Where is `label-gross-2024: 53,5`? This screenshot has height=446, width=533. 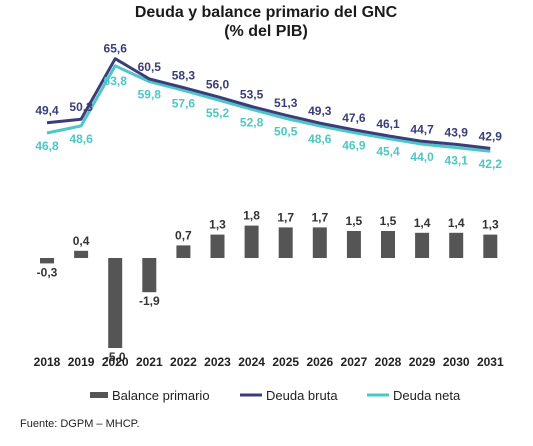
label-gross-2024: 53,5 is located at coordinates (252, 95).